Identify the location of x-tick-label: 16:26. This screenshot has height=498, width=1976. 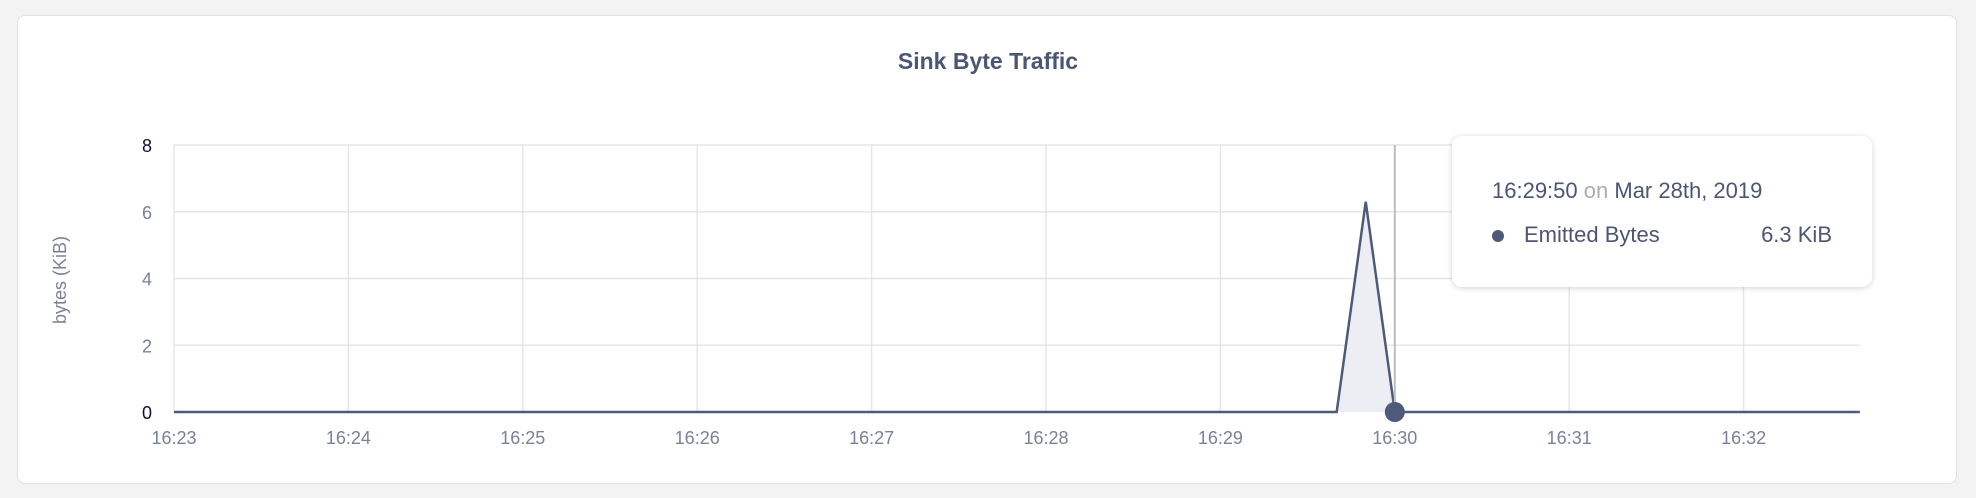
(697, 438).